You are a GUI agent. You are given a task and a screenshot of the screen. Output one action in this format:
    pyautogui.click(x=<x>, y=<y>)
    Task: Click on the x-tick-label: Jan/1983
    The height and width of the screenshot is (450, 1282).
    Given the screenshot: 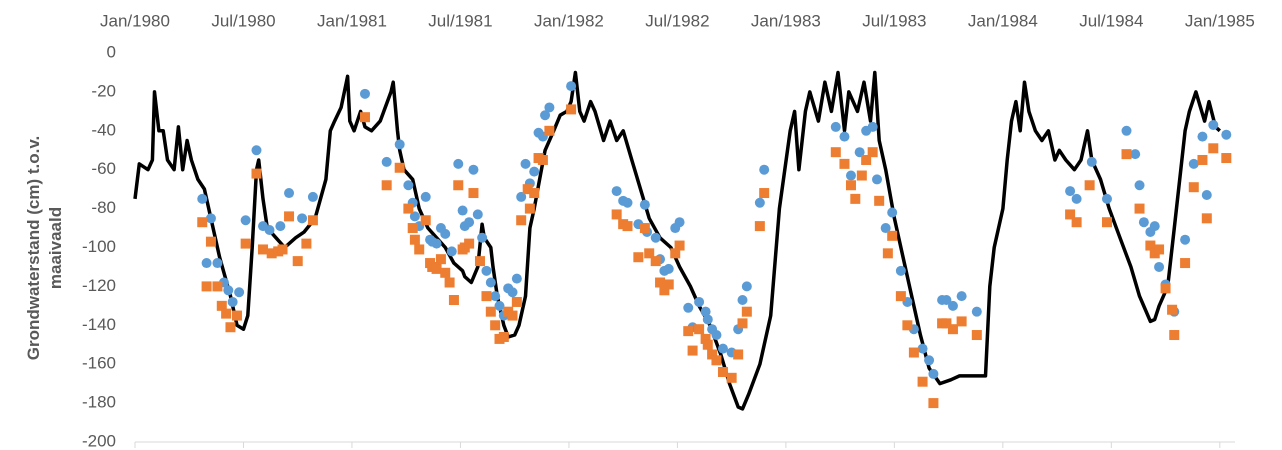 What is the action you would take?
    pyautogui.click(x=786, y=20)
    